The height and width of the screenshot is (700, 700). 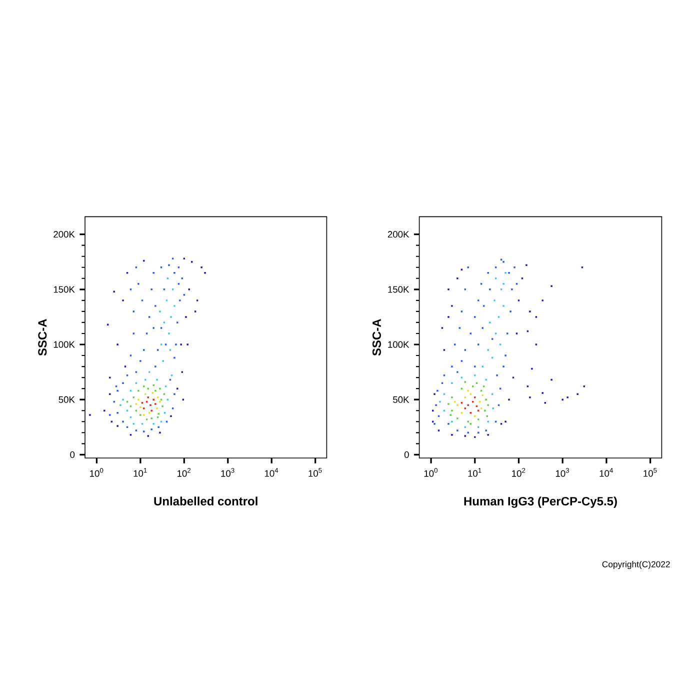 What do you see at coordinates (540, 502) in the screenshot?
I see `x-axis-title: Human IgG3 (PerCP-Cy5.5)` at bounding box center [540, 502].